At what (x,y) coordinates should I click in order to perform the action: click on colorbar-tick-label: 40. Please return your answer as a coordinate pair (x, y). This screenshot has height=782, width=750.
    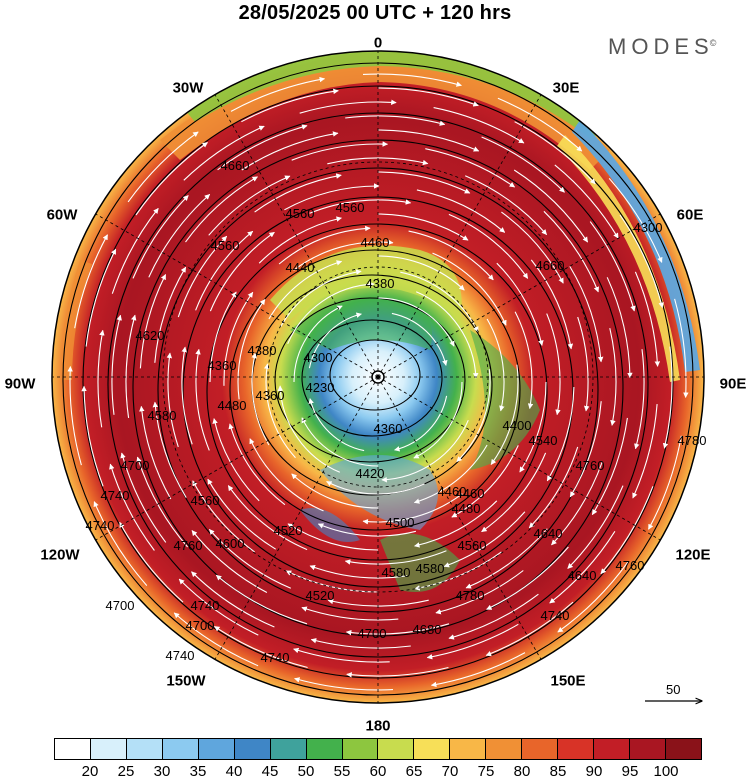
    Looking at the image, I should click on (234, 771).